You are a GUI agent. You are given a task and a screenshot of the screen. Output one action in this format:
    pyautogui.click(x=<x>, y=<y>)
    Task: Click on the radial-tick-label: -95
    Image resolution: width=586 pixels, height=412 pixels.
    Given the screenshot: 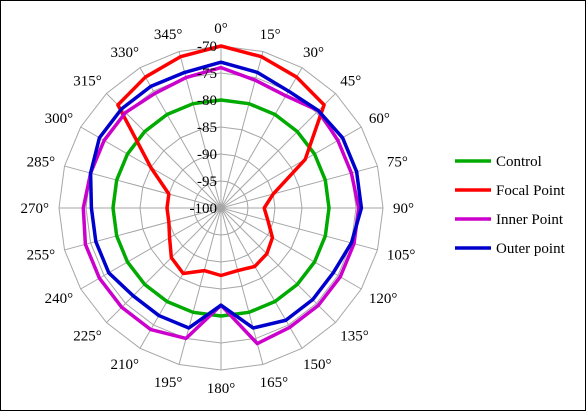 What is the action you would take?
    pyautogui.click(x=207, y=182)
    